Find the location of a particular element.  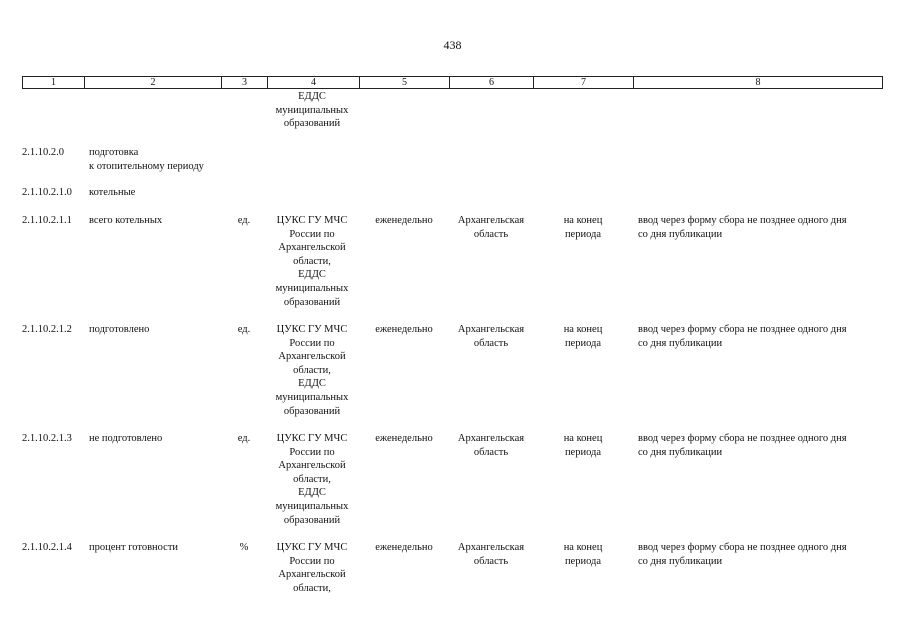

header-col-3: 3 is located at coordinates (245, 82).